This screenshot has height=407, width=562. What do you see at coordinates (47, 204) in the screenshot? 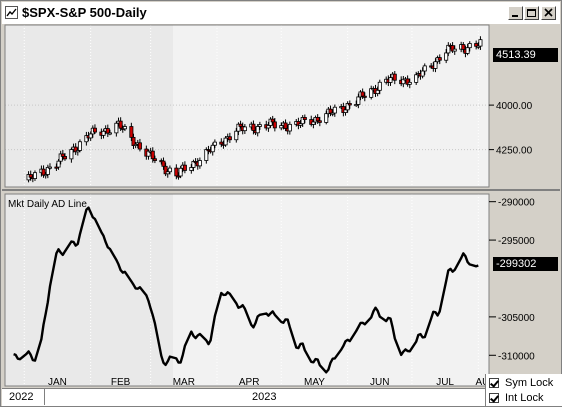
I see `indicator-label: Mkt Daily AD Line` at bounding box center [47, 204].